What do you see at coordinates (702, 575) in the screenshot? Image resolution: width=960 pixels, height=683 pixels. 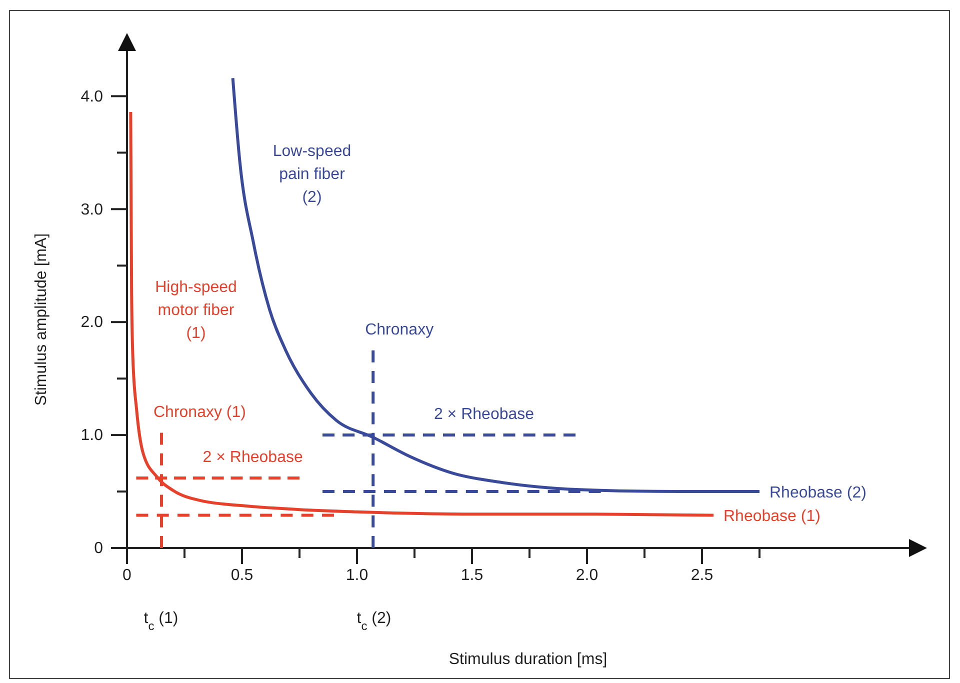 I see `x-tick-label: 2.5` at bounding box center [702, 575].